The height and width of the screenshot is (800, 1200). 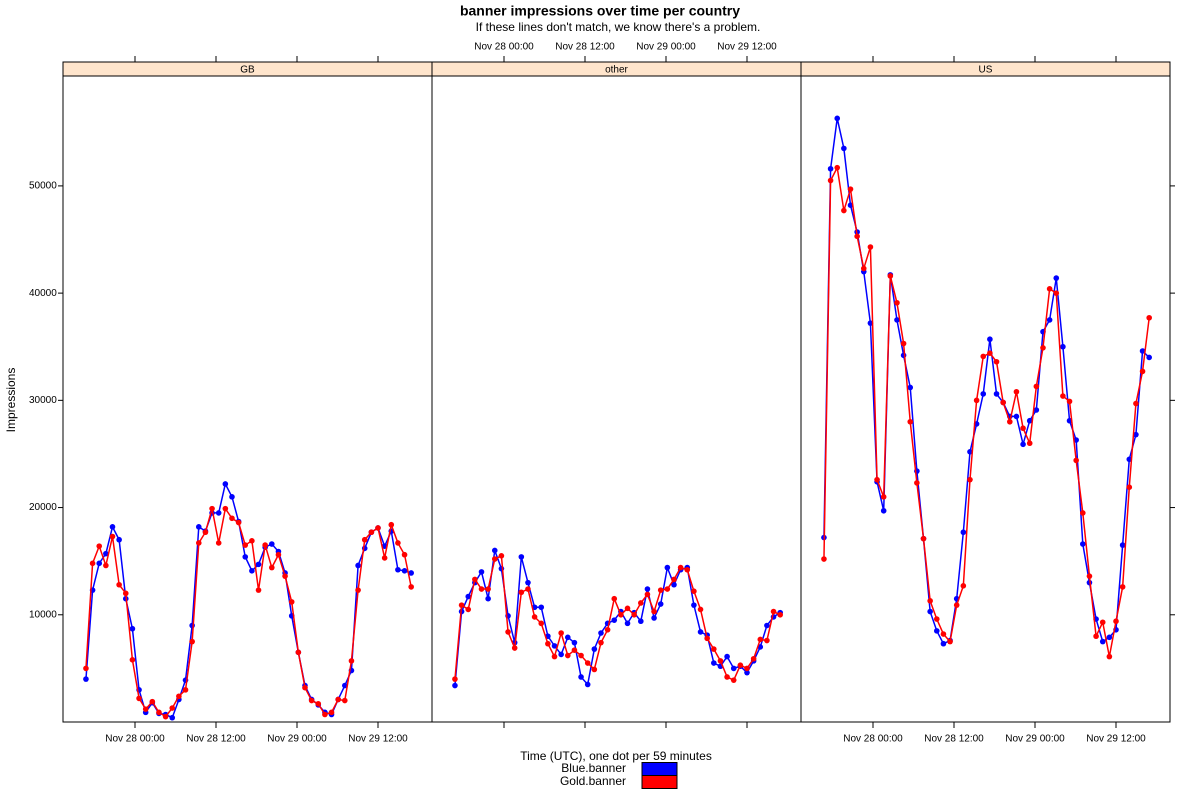 What do you see at coordinates (986, 70) in the screenshot?
I see `strip-label: US` at bounding box center [986, 70].